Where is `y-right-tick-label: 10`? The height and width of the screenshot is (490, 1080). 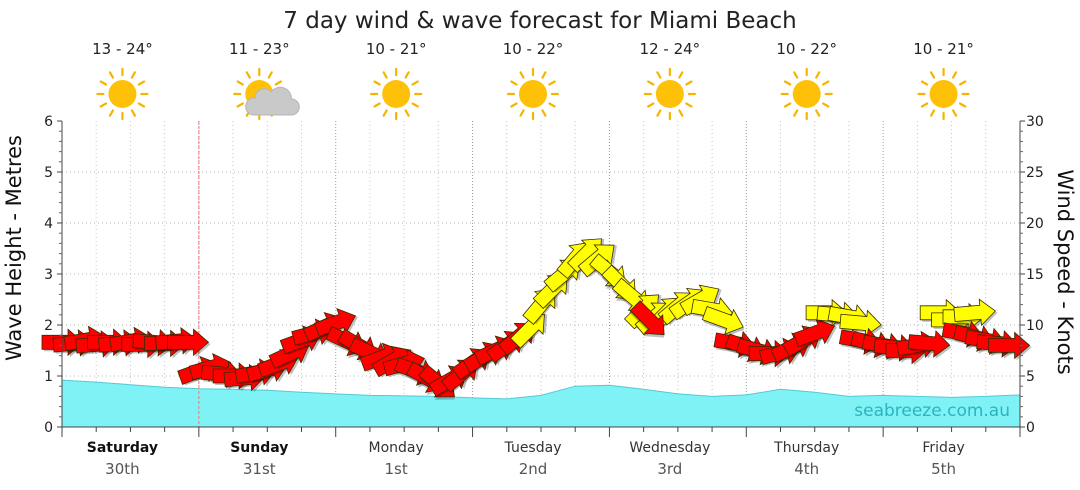
y-right-tick-label: 10 is located at coordinates (1035, 326).